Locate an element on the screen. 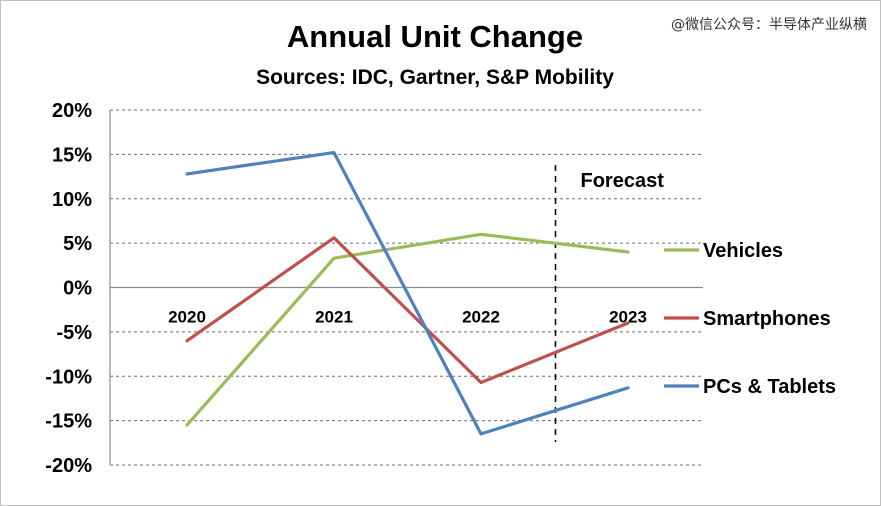 Image resolution: width=881 pixels, height=506 pixels. legend-label: Vehicles is located at coordinates (743, 251).